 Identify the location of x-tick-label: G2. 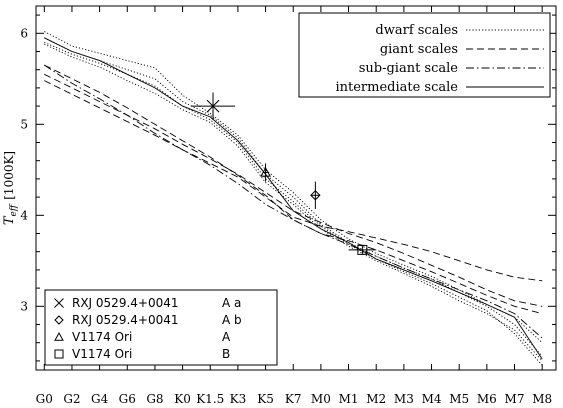
(71, 399).